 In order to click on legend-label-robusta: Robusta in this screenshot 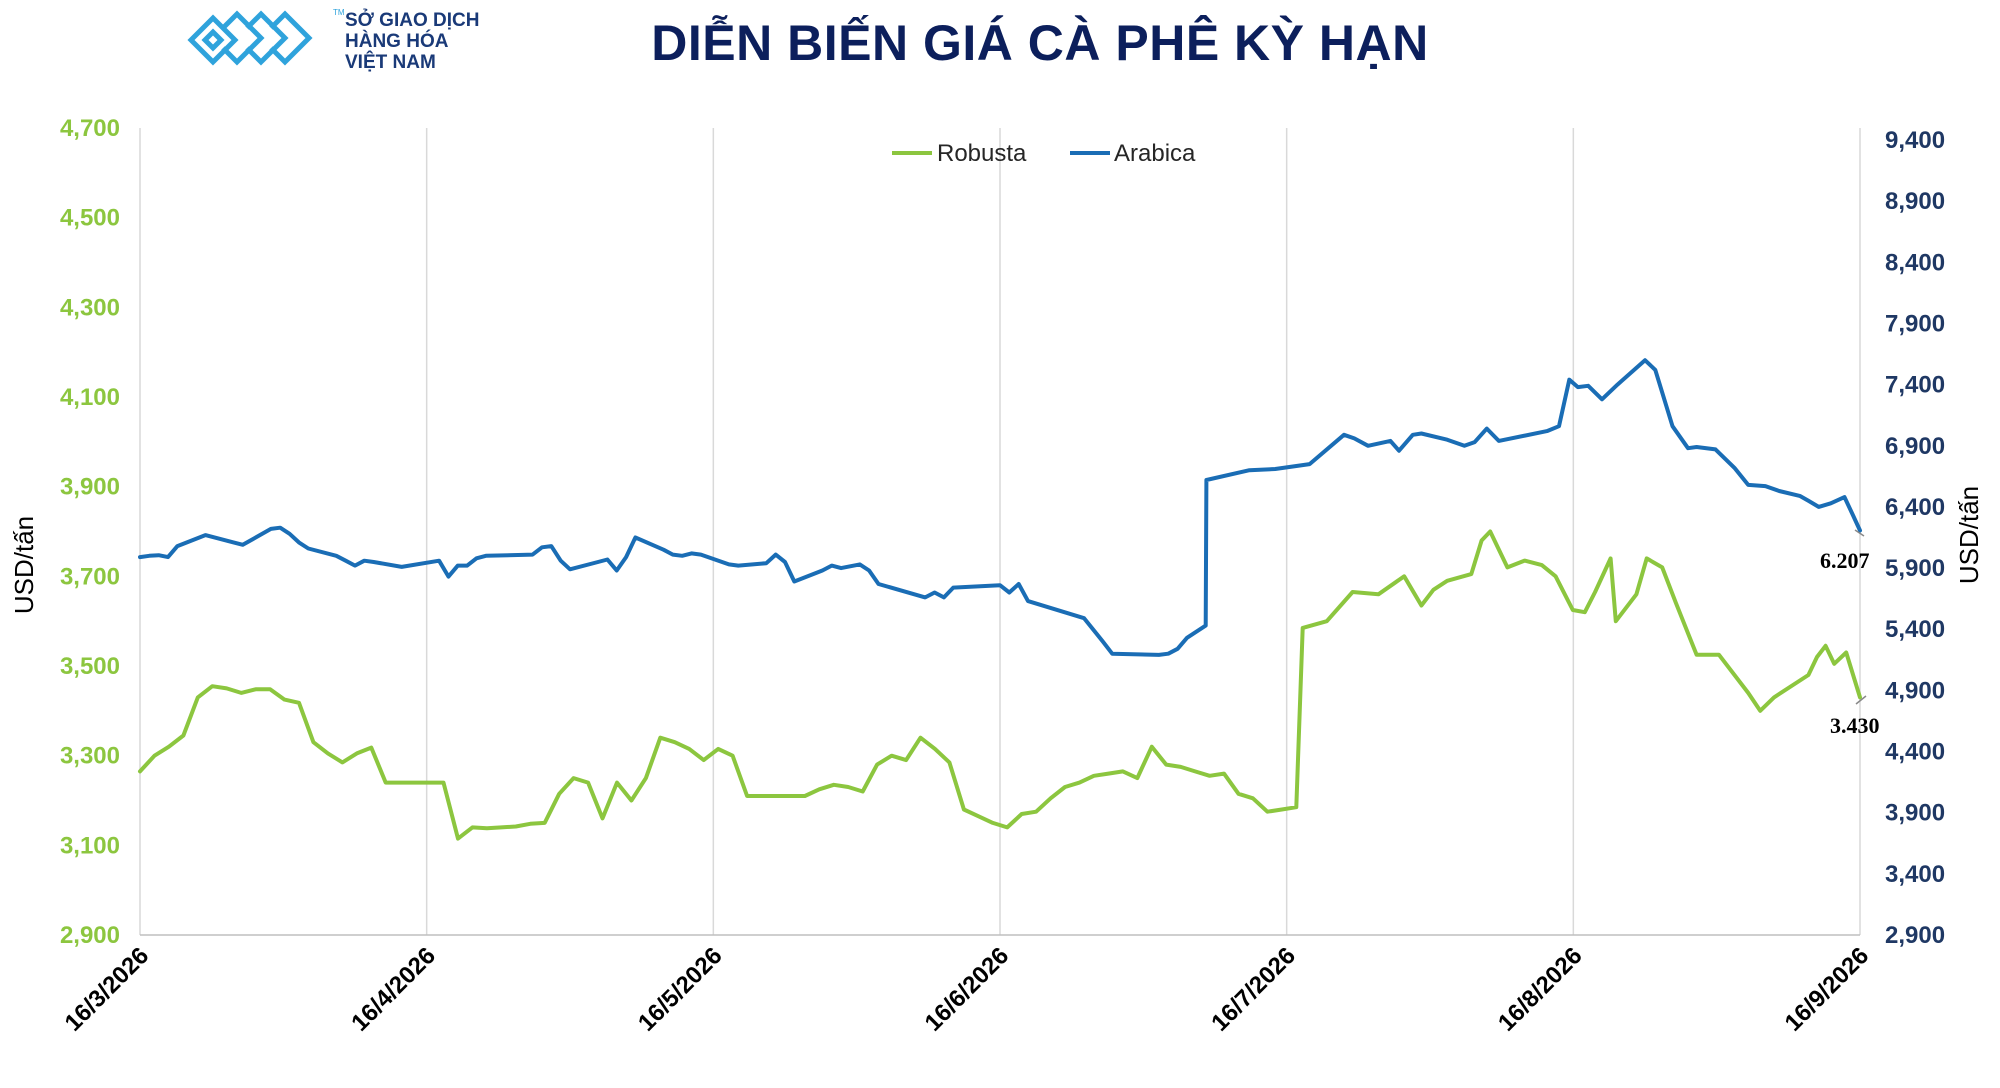, I will do `click(982, 153)`.